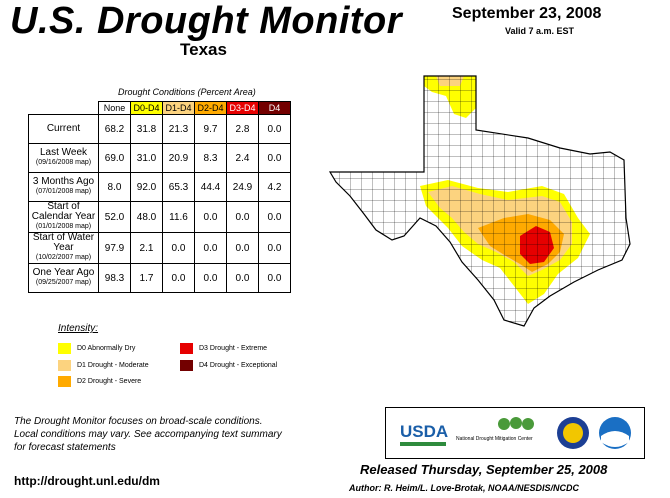 This screenshot has width=670, height=498. Describe the element at coordinates (64, 381) in the screenshot. I see `legend-swatch-d2` at that location.